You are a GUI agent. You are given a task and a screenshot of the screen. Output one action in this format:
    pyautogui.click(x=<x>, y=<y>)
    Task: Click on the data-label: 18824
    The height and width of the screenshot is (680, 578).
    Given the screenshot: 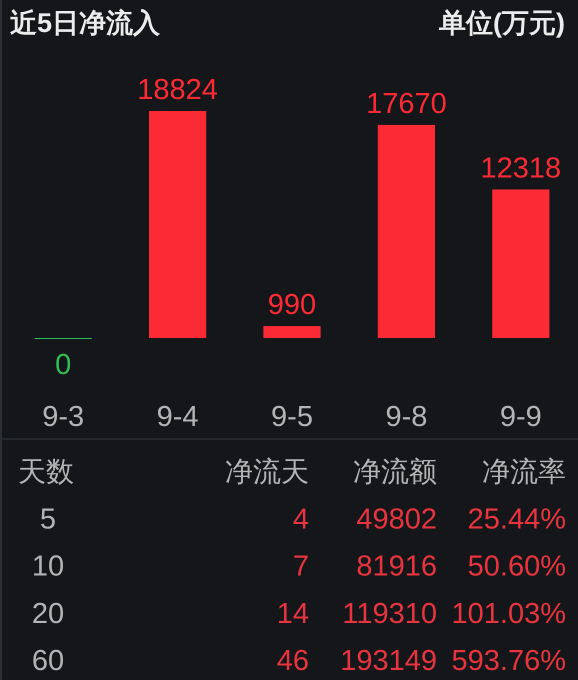 What is the action you would take?
    pyautogui.click(x=177, y=90)
    